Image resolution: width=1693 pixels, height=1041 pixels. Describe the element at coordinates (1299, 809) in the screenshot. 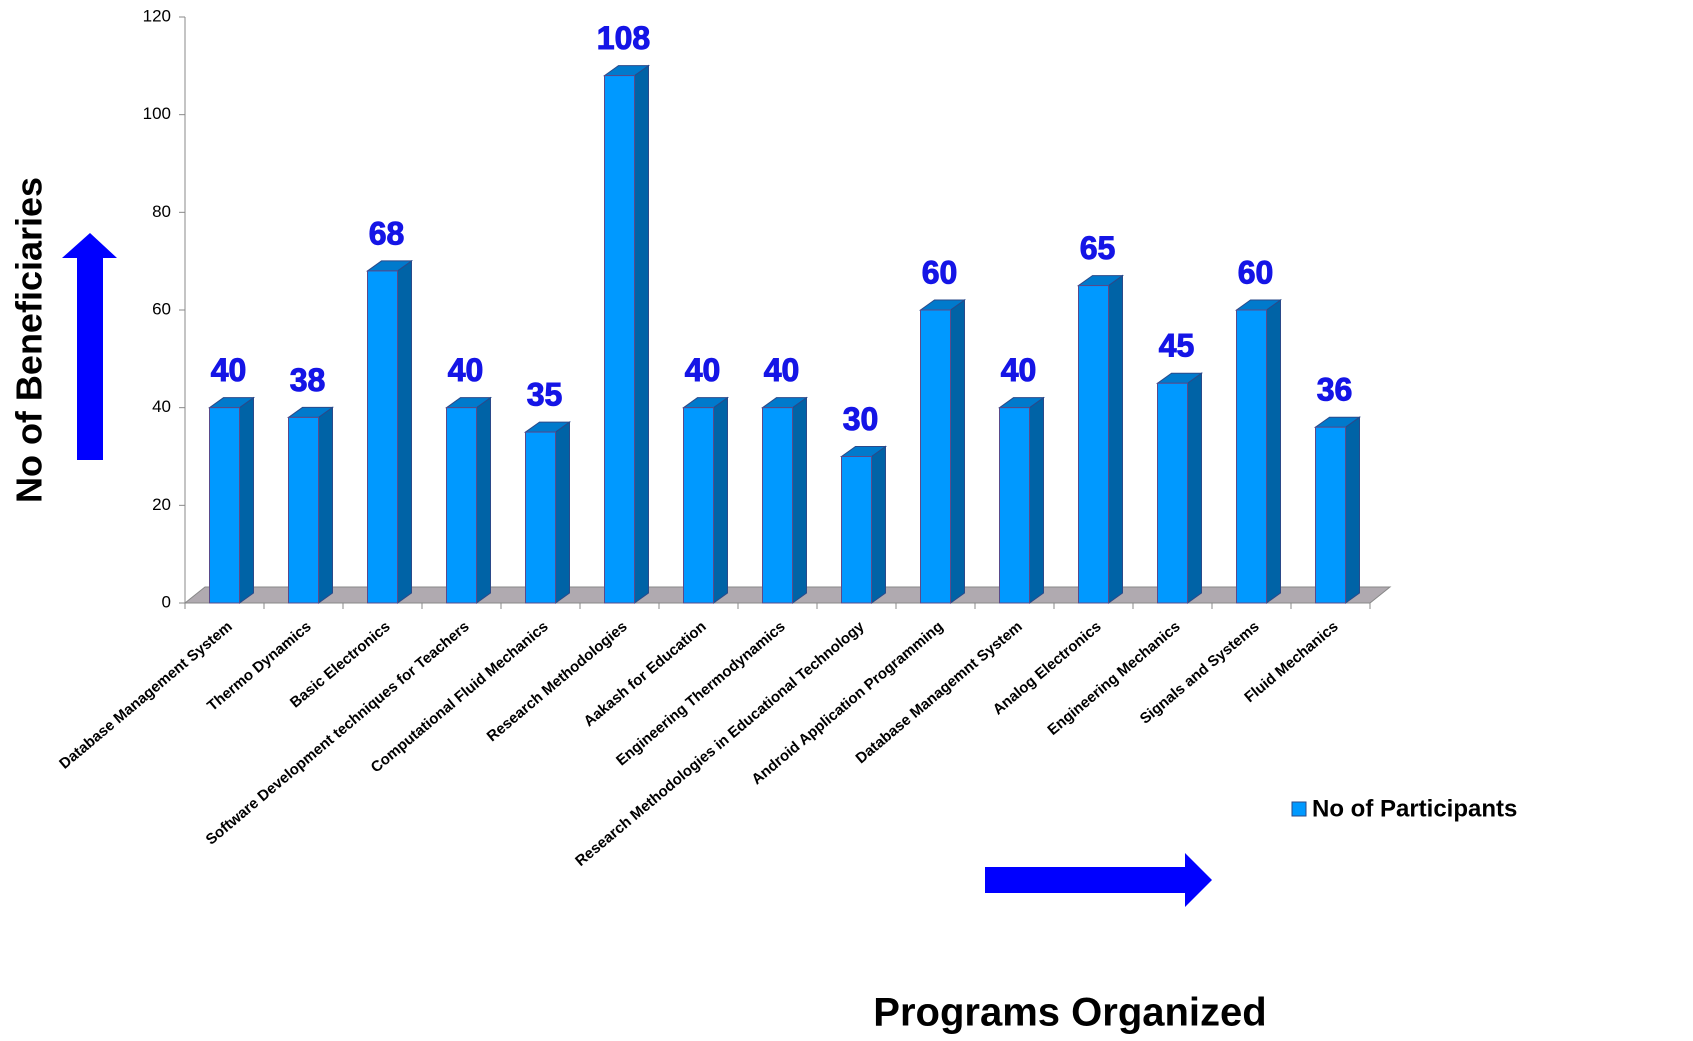

I see `legend-swatch` at that location.